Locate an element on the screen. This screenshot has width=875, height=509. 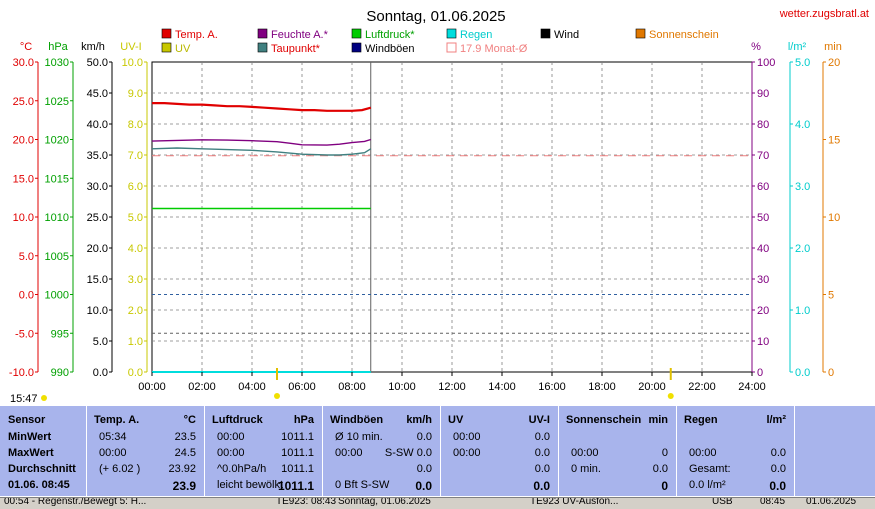
pressure-row-label: leicht bewölkt is located at coordinates (250, 485).